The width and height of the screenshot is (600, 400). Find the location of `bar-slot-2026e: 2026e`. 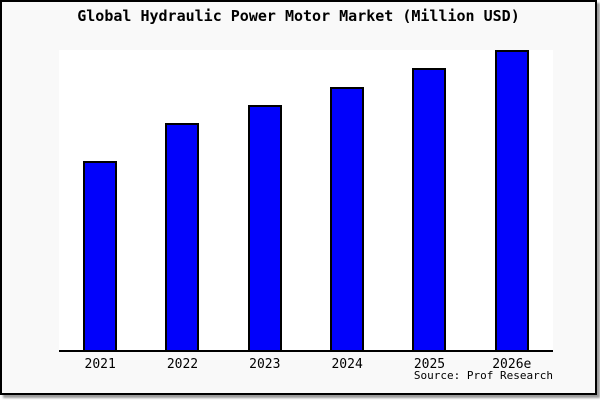

bar-slot-2026e: 2026e is located at coordinates (512, 210).